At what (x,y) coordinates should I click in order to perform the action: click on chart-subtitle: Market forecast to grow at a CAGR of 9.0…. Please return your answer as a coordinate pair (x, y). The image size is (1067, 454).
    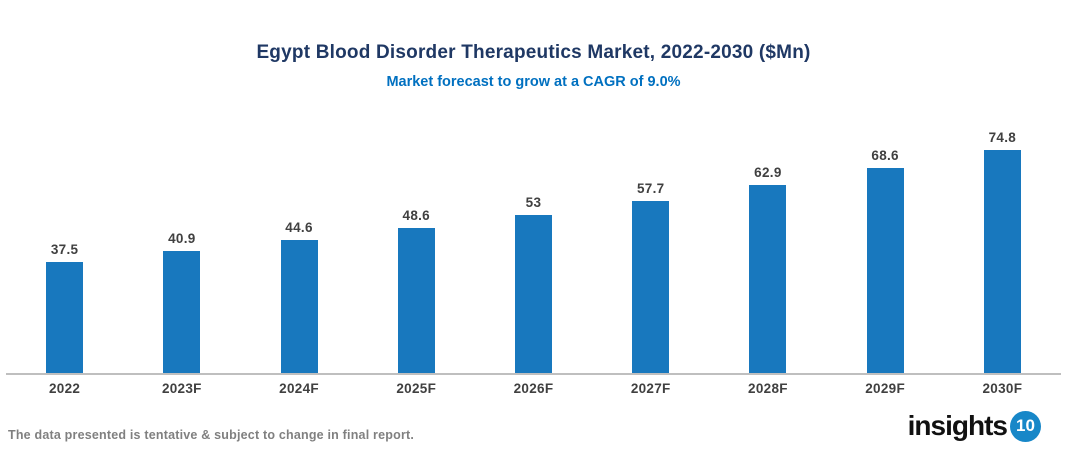
    Looking at the image, I should click on (533, 82).